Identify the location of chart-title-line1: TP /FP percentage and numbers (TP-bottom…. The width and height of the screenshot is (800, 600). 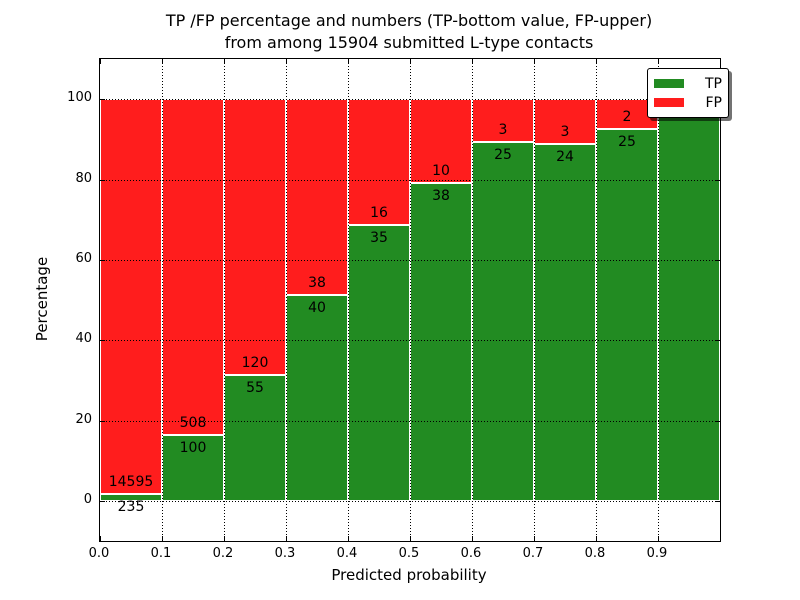
(409, 20).